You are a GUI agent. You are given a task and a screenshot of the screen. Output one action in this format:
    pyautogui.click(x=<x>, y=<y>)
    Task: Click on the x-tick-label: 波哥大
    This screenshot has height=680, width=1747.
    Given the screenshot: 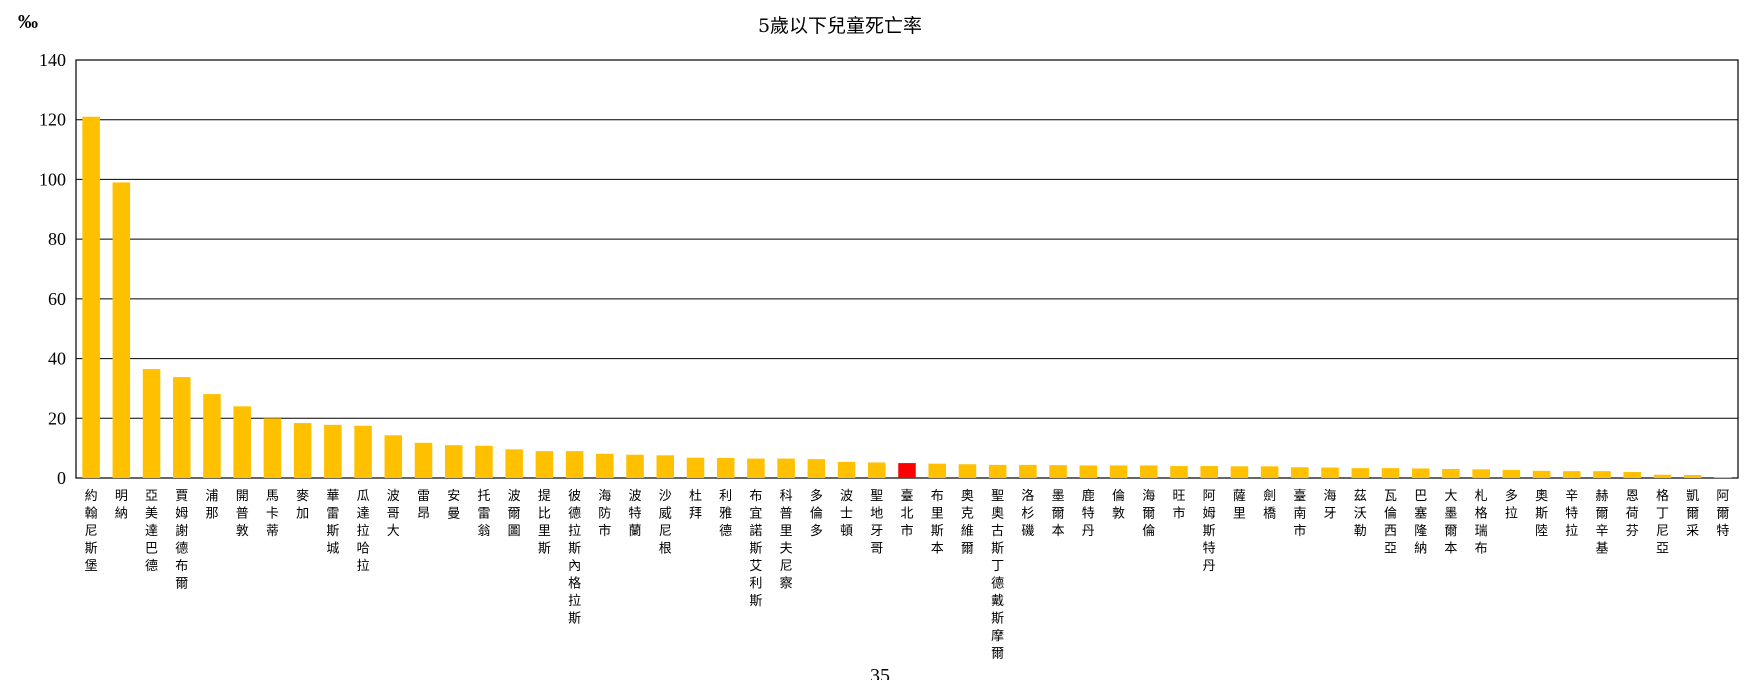 What is the action you would take?
    pyautogui.click(x=393, y=514)
    